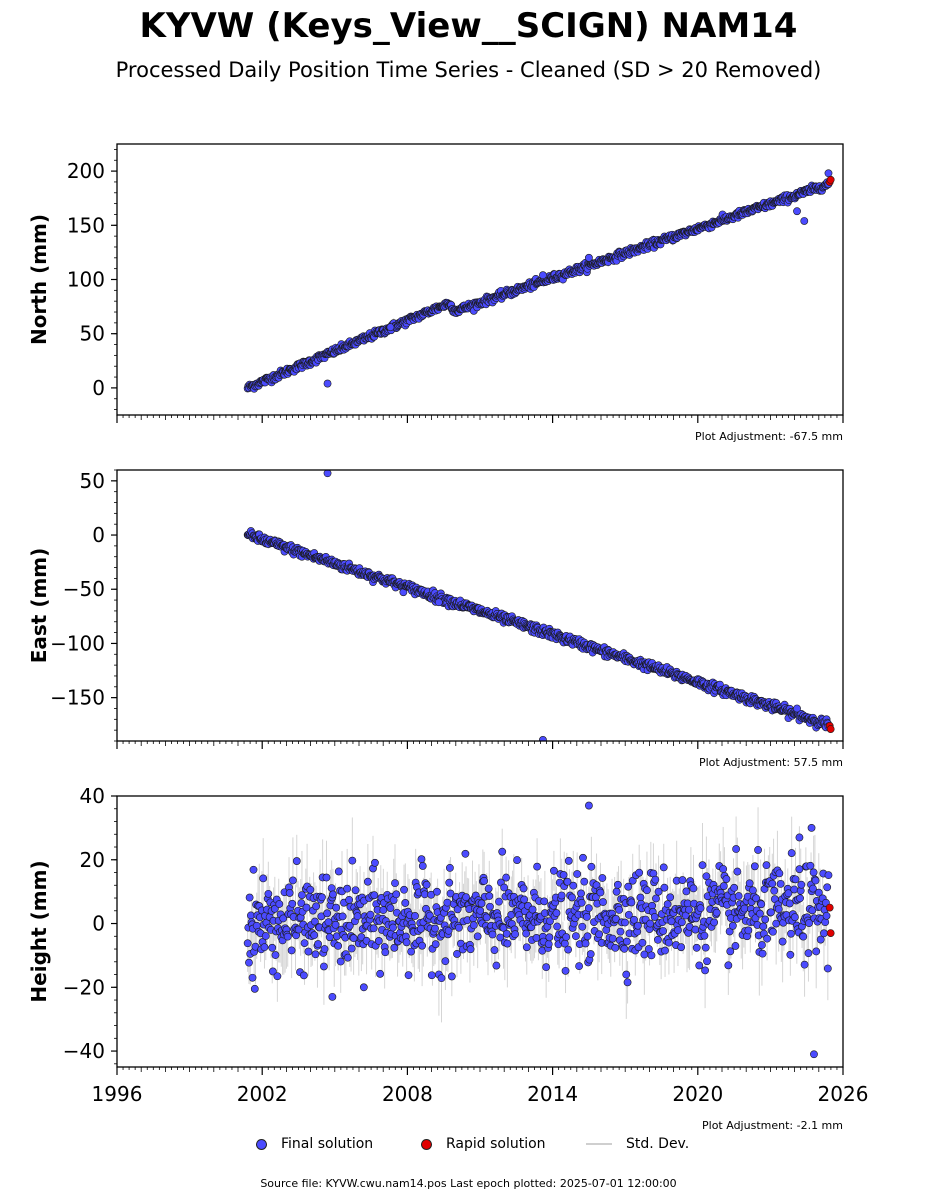  Describe the element at coordinates (98, 535) in the screenshot. I see `y-tick-label: 0` at that location.